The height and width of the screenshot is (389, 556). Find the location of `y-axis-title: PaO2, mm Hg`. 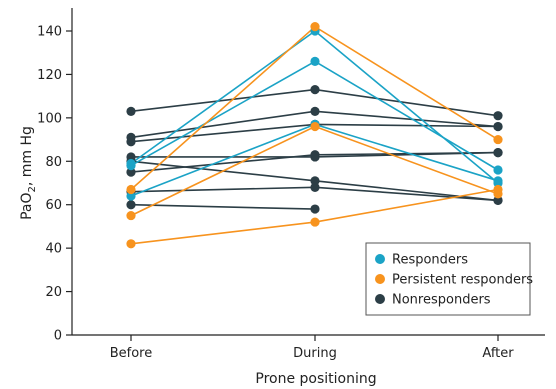

y-axis-title: PaO2, mm Hg is located at coordinates (28, 173).